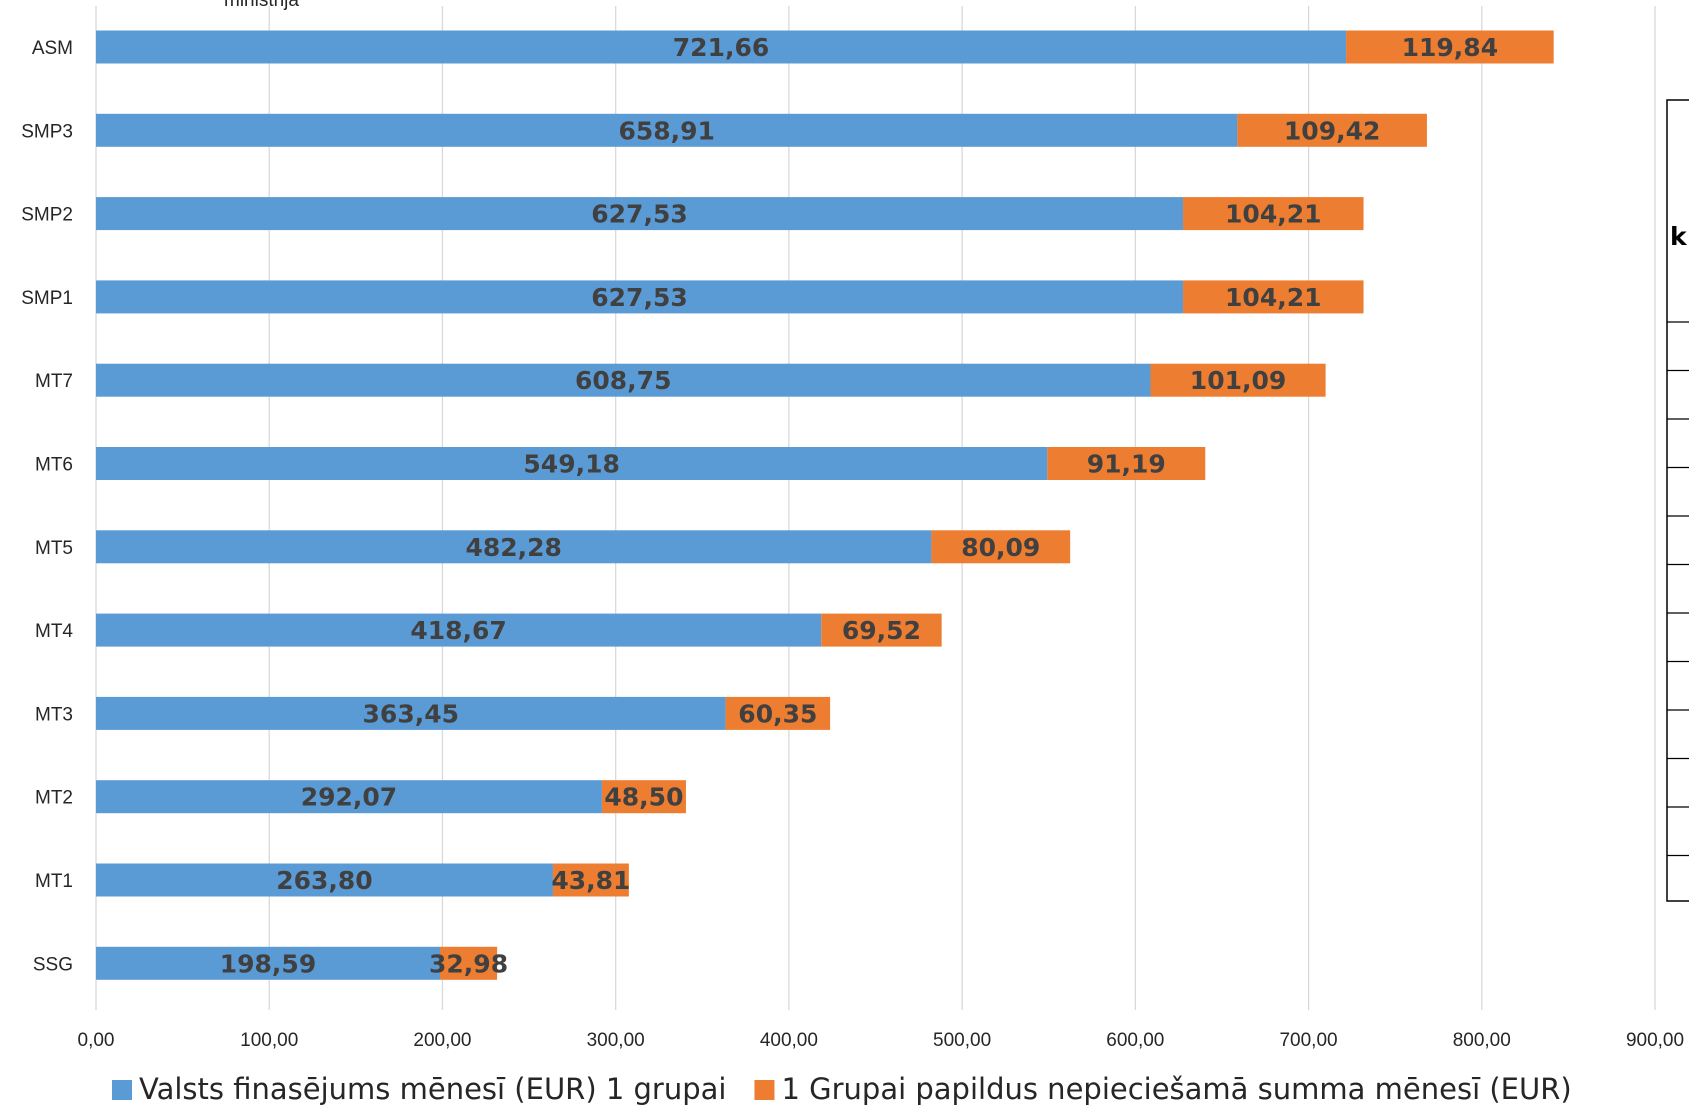 The image size is (1689, 1119). What do you see at coordinates (47, 215) in the screenshot?
I see `category-label: SMP2` at bounding box center [47, 215].